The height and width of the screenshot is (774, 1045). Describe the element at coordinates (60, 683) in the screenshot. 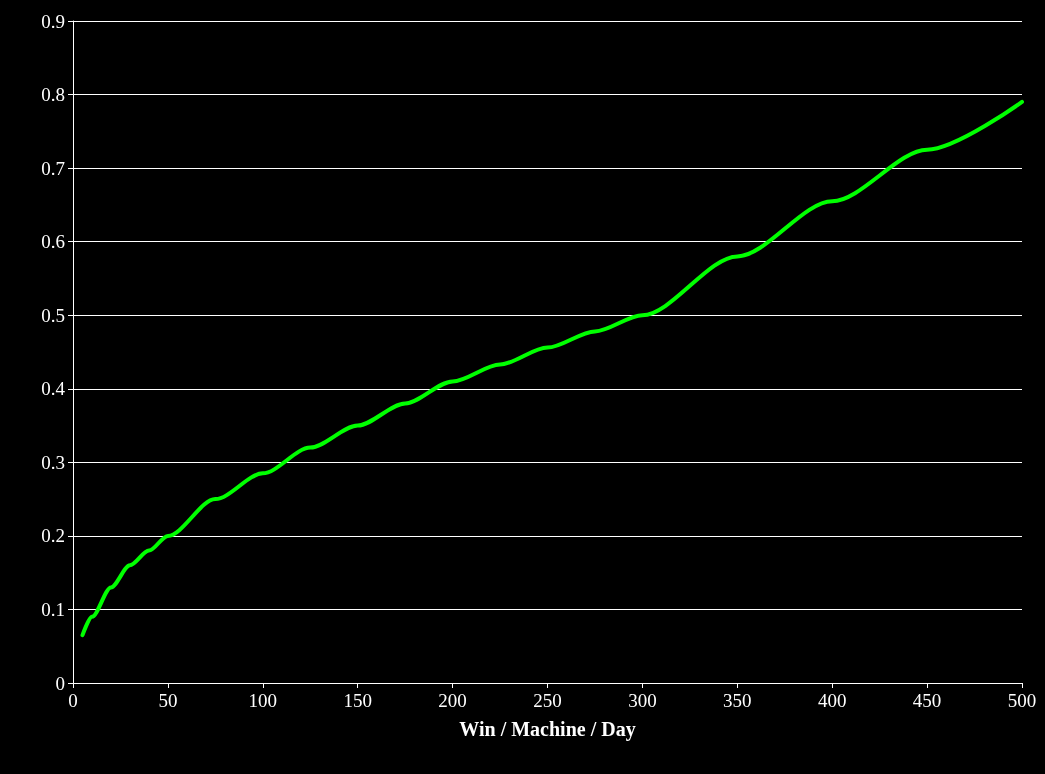

I see `y-tick-label: 0` at that location.